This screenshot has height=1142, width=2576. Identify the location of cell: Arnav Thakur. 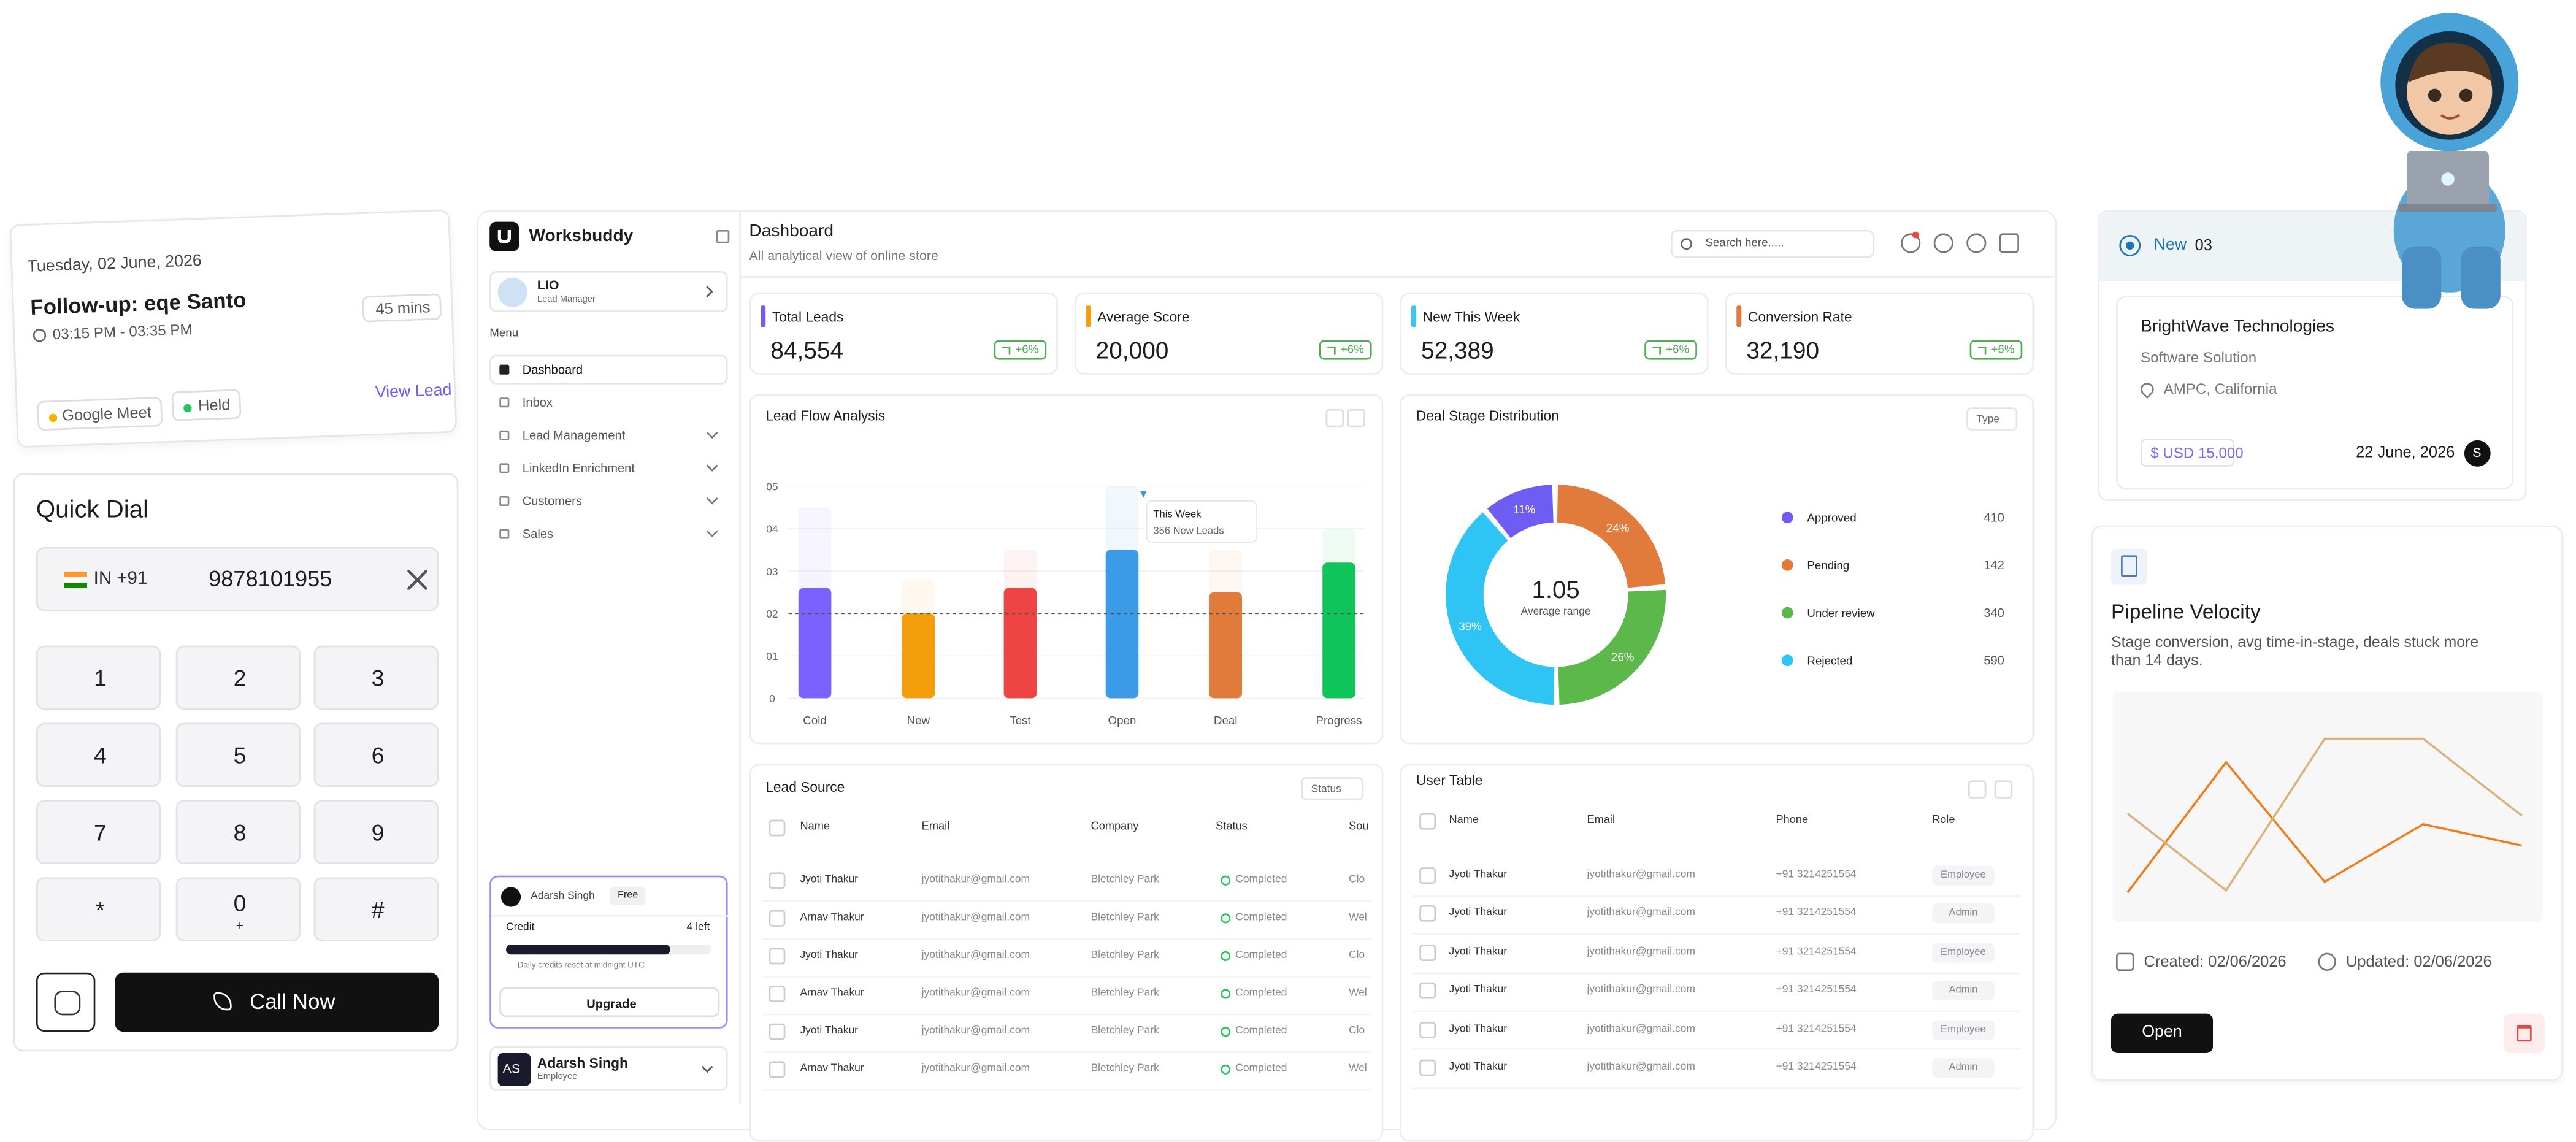
(832, 917).